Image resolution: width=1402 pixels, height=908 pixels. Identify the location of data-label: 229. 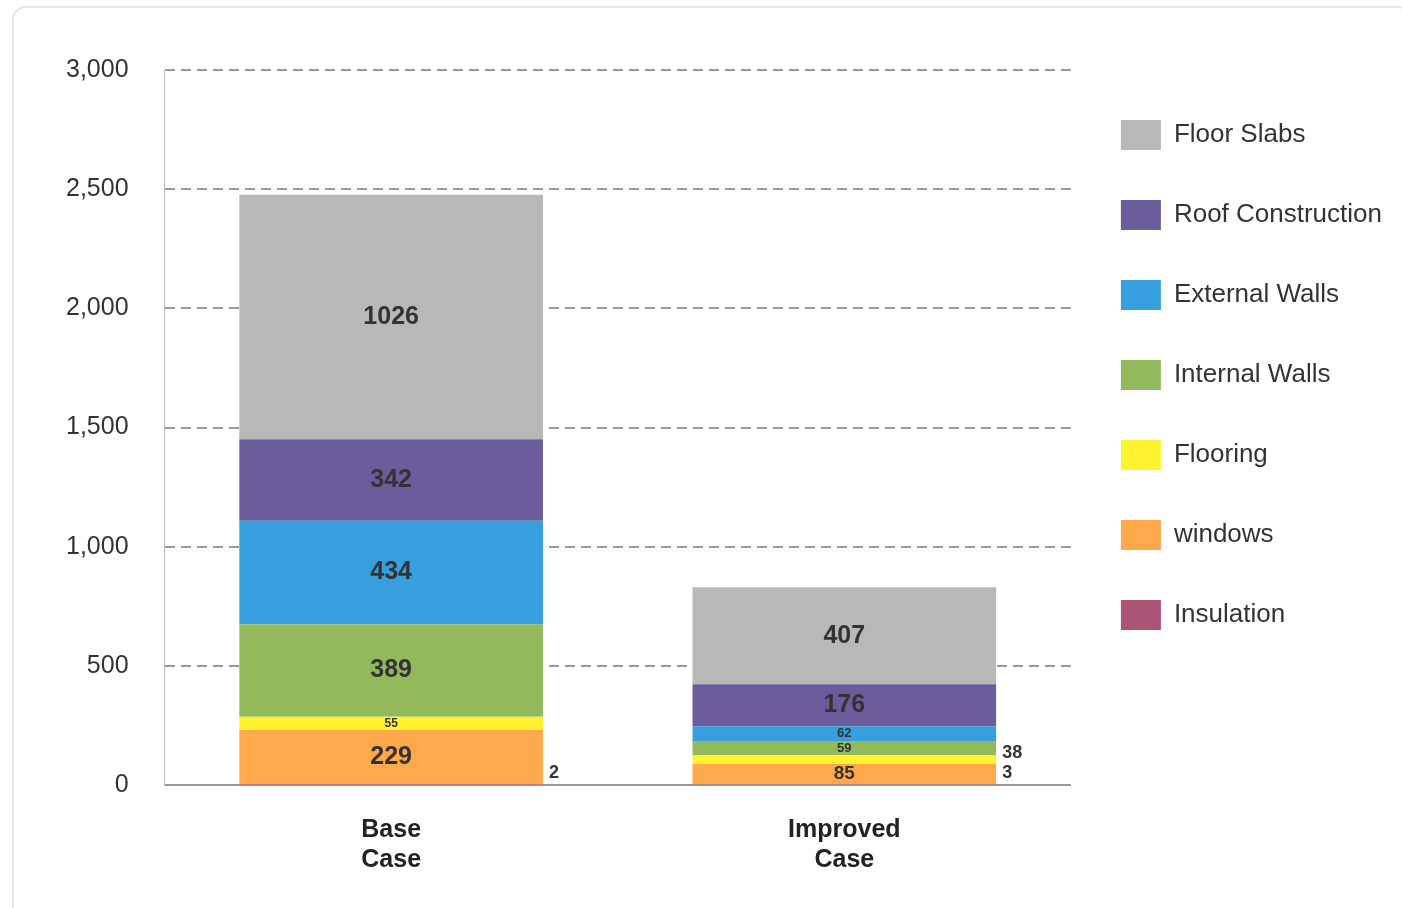
(391, 755).